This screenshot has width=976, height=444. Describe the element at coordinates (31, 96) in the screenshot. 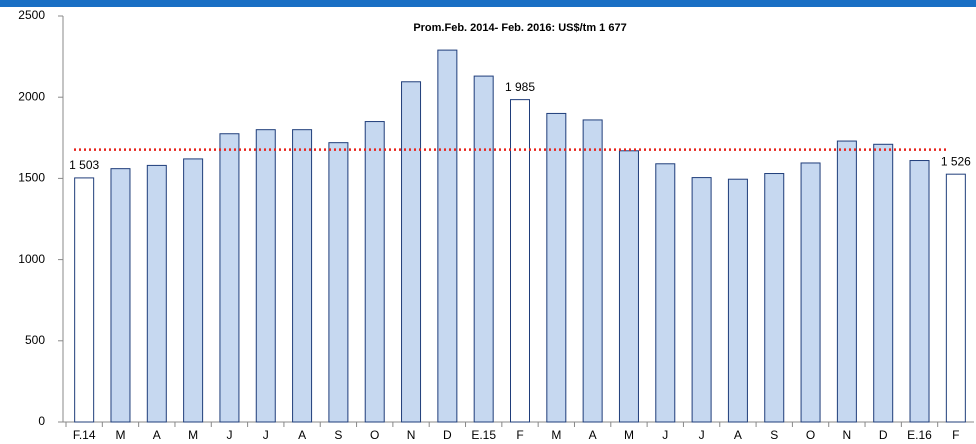

I see `y-tick-label: 2000` at that location.